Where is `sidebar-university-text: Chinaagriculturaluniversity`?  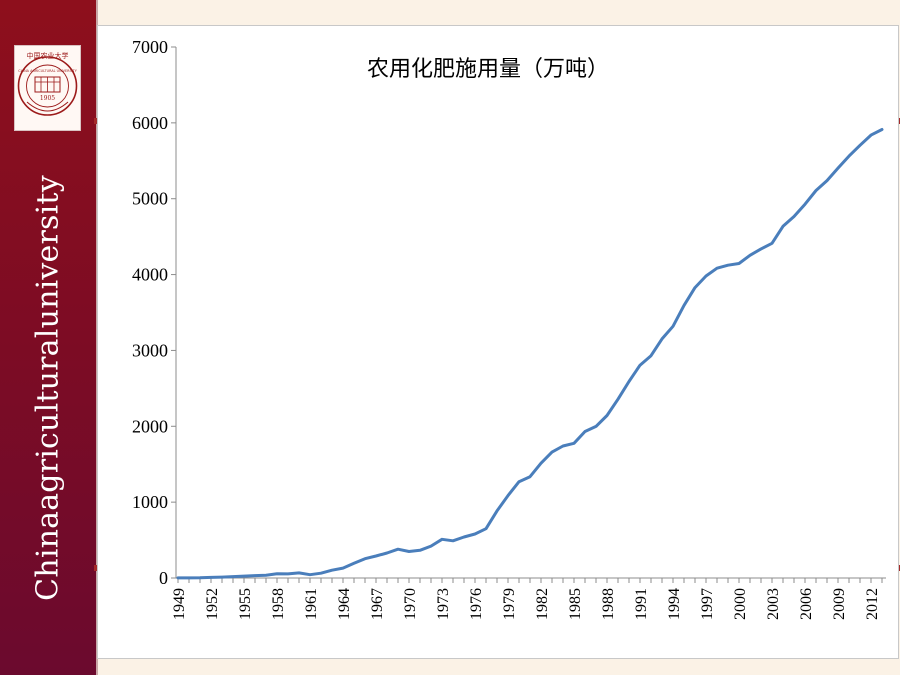 sidebar-university-text: Chinaagriculturaluniversity is located at coordinates (48, 388).